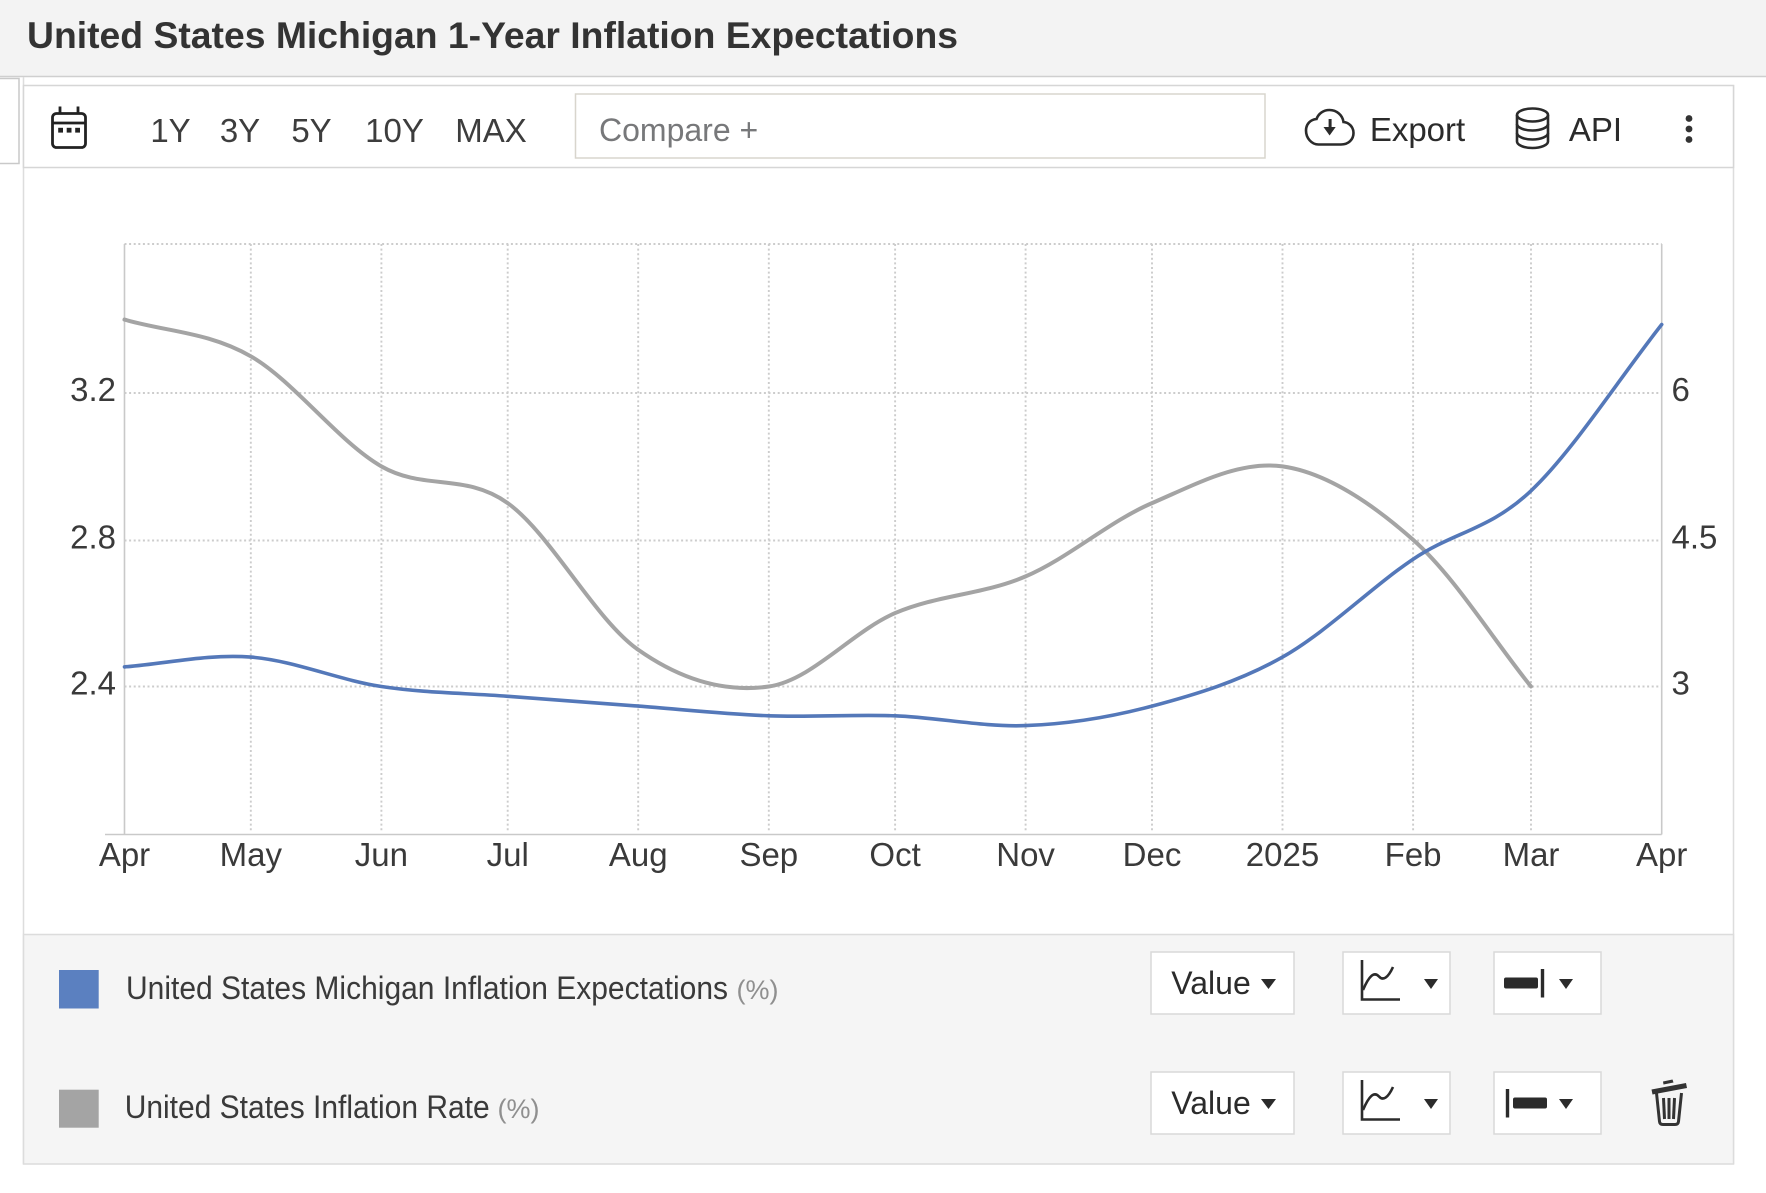  What do you see at coordinates (894, 854) in the screenshot?
I see `svg-text: Oct` at bounding box center [894, 854].